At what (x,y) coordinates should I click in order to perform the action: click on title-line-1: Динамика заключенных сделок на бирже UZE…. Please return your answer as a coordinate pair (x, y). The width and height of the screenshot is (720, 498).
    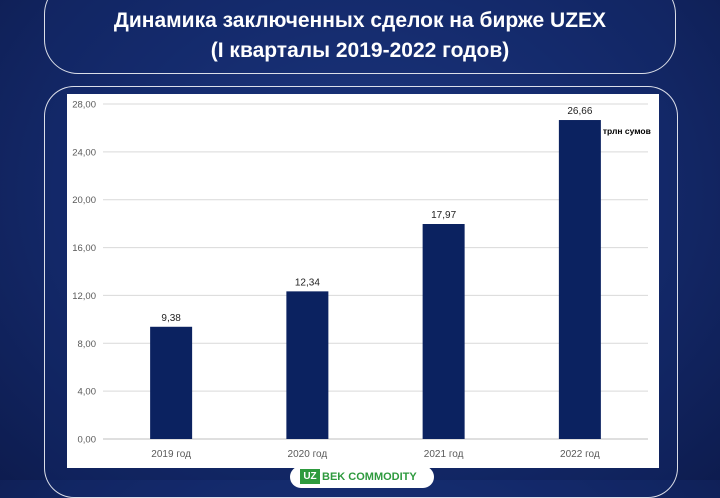
    Looking at the image, I should click on (360, 20).